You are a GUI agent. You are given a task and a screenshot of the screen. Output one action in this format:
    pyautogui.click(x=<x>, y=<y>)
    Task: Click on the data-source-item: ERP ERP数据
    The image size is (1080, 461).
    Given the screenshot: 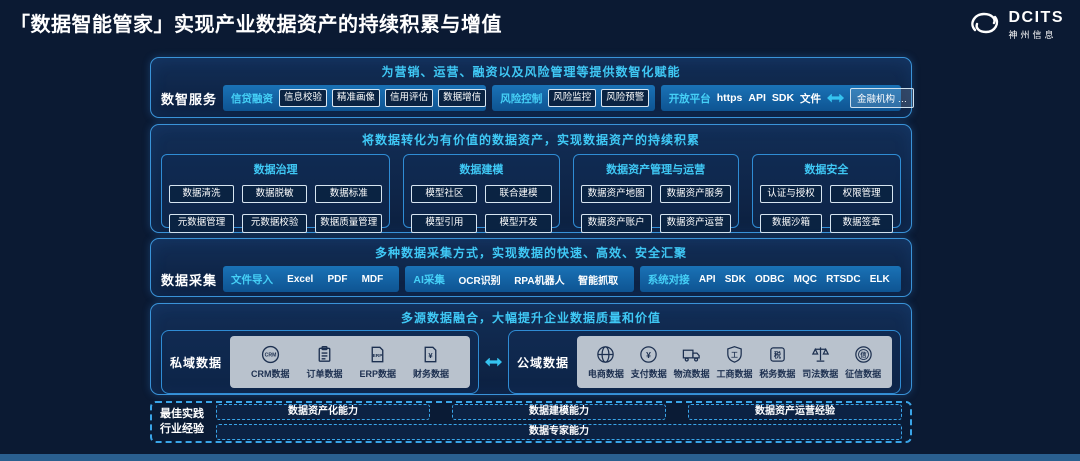 What is the action you would take?
    pyautogui.click(x=377, y=362)
    